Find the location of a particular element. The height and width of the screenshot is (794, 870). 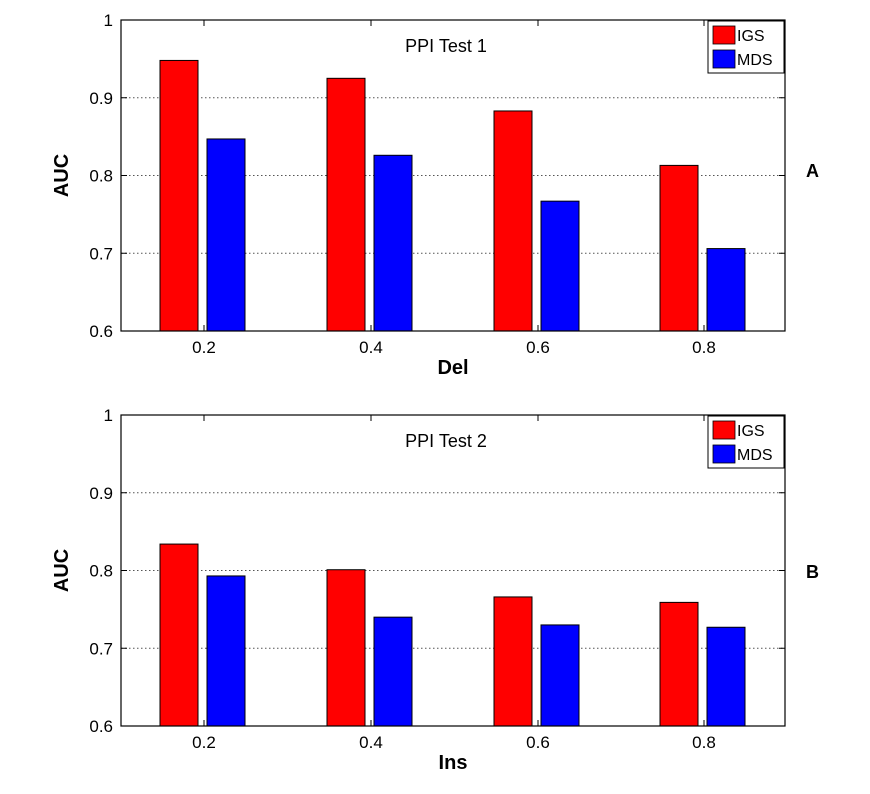

x-axis-label: Del is located at coordinates (452, 368).